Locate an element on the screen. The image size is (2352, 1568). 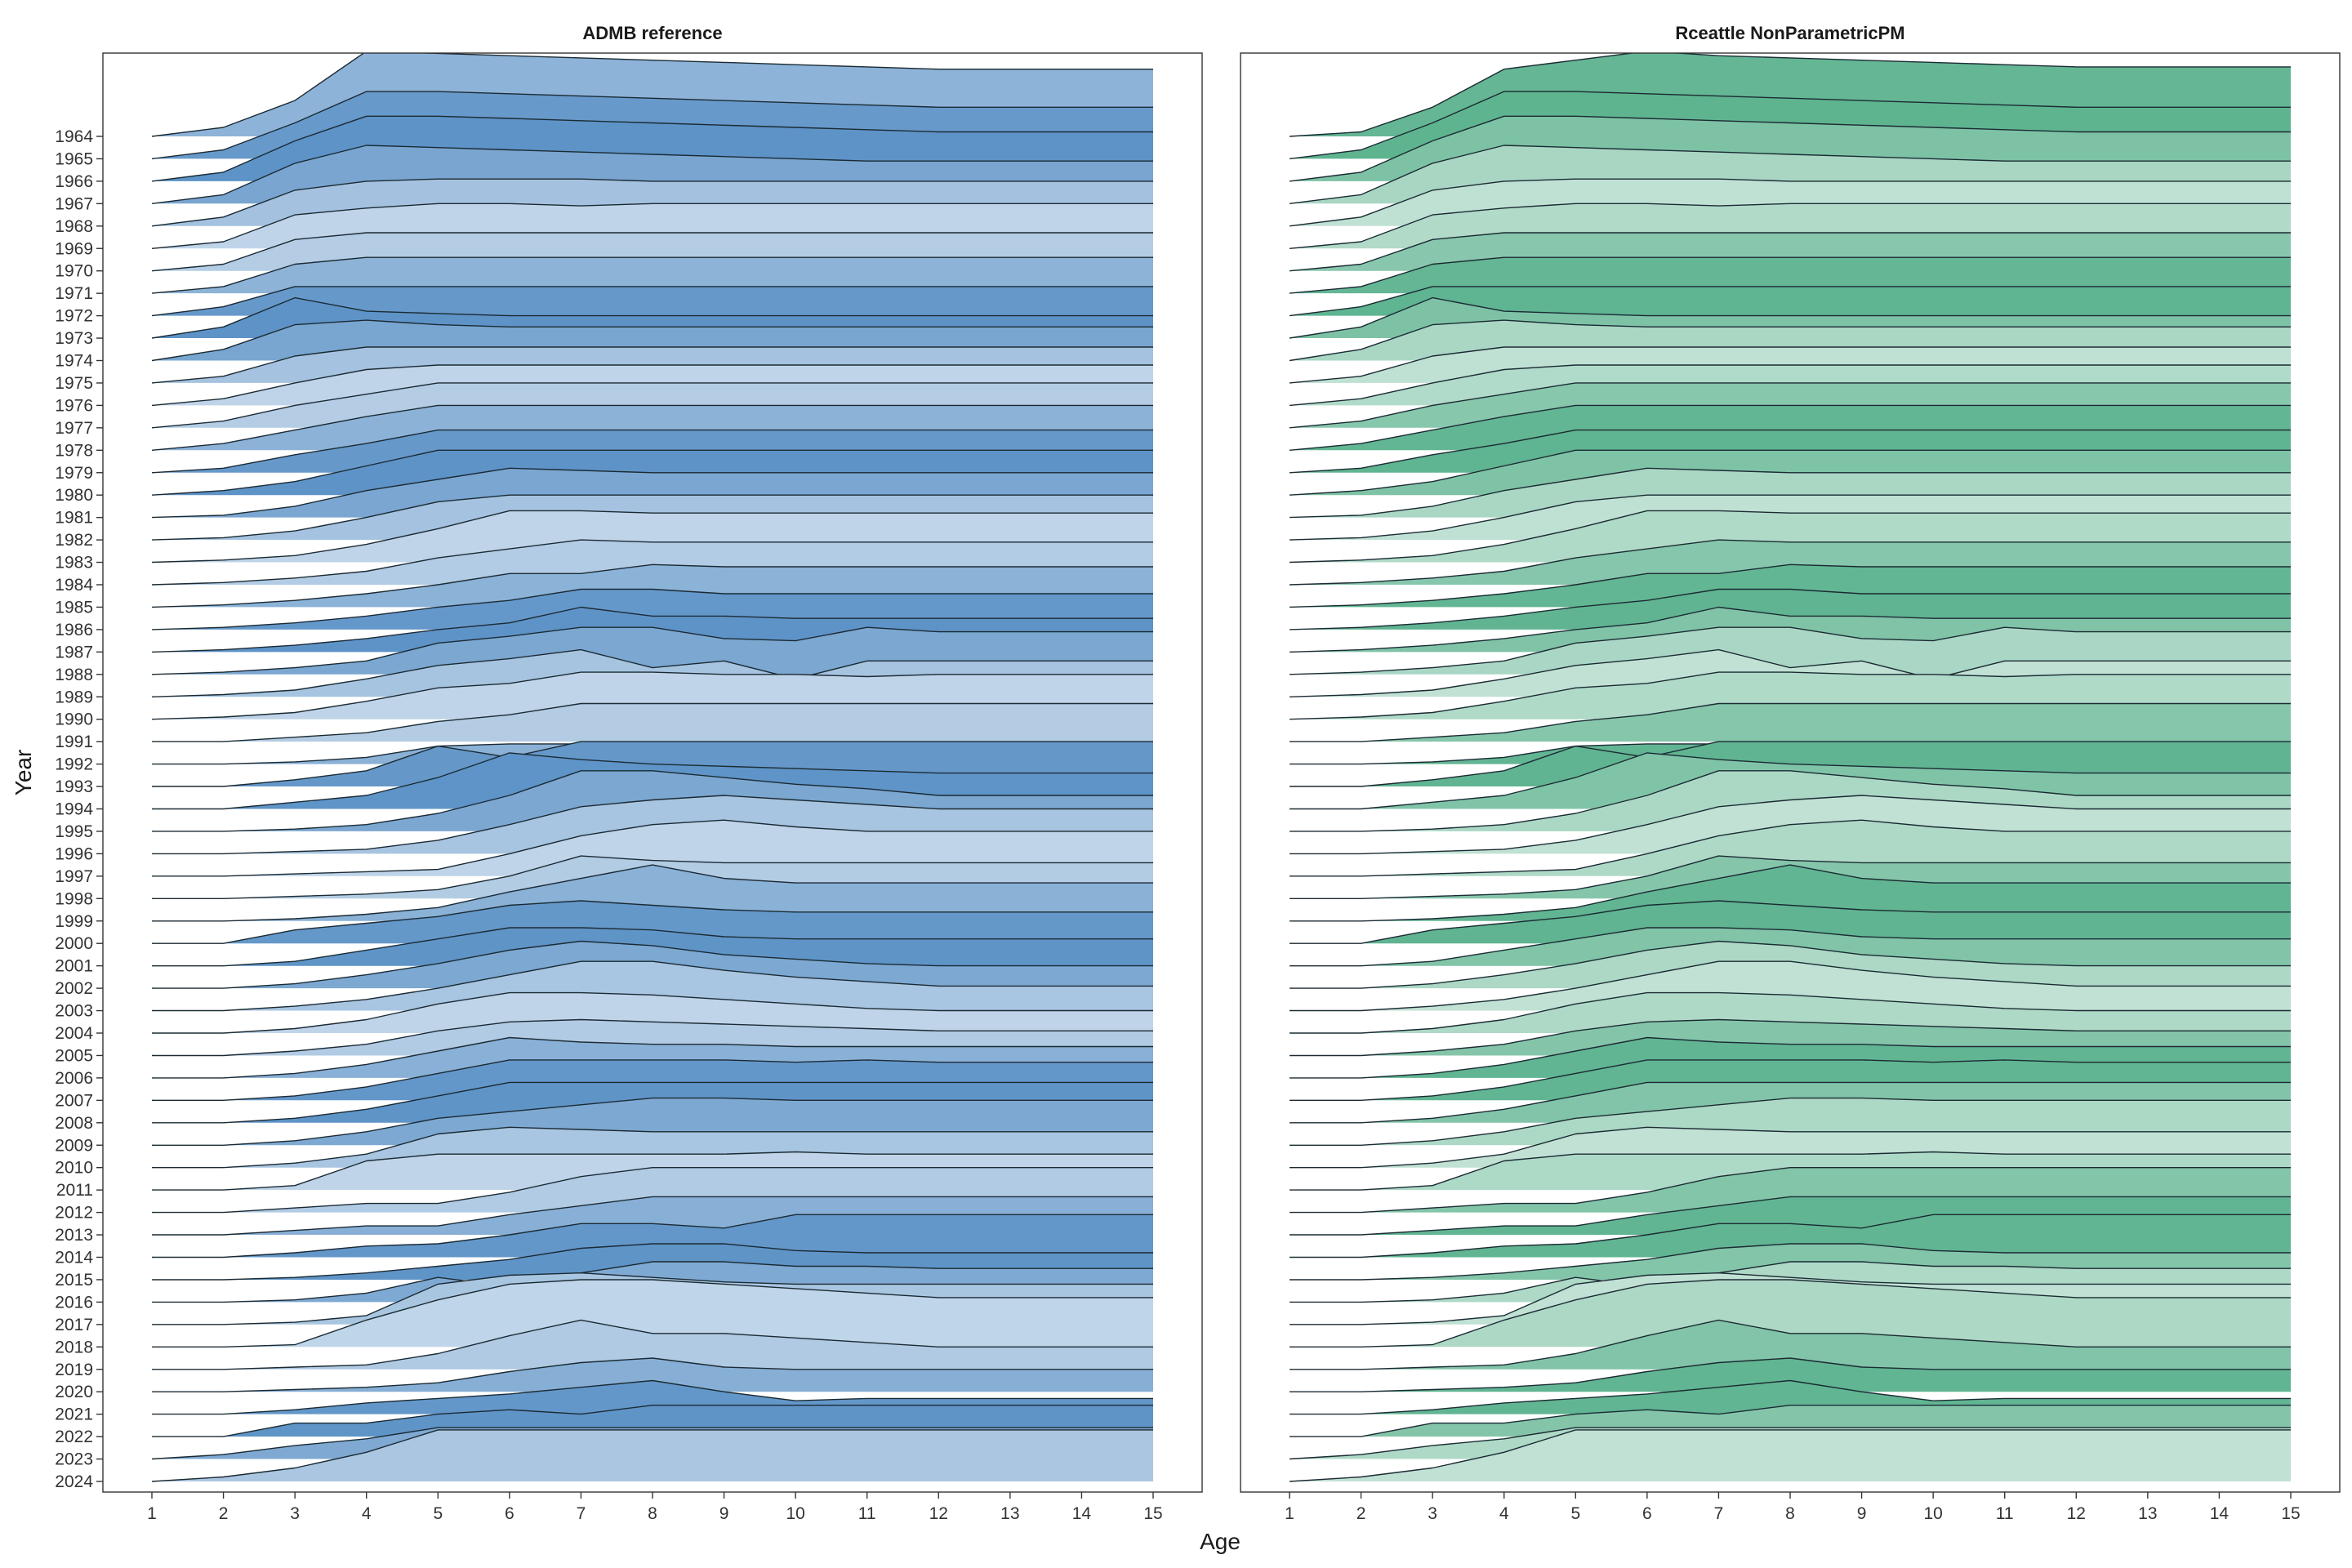
ridge-area-2003 is located at coordinates (1790, 986).